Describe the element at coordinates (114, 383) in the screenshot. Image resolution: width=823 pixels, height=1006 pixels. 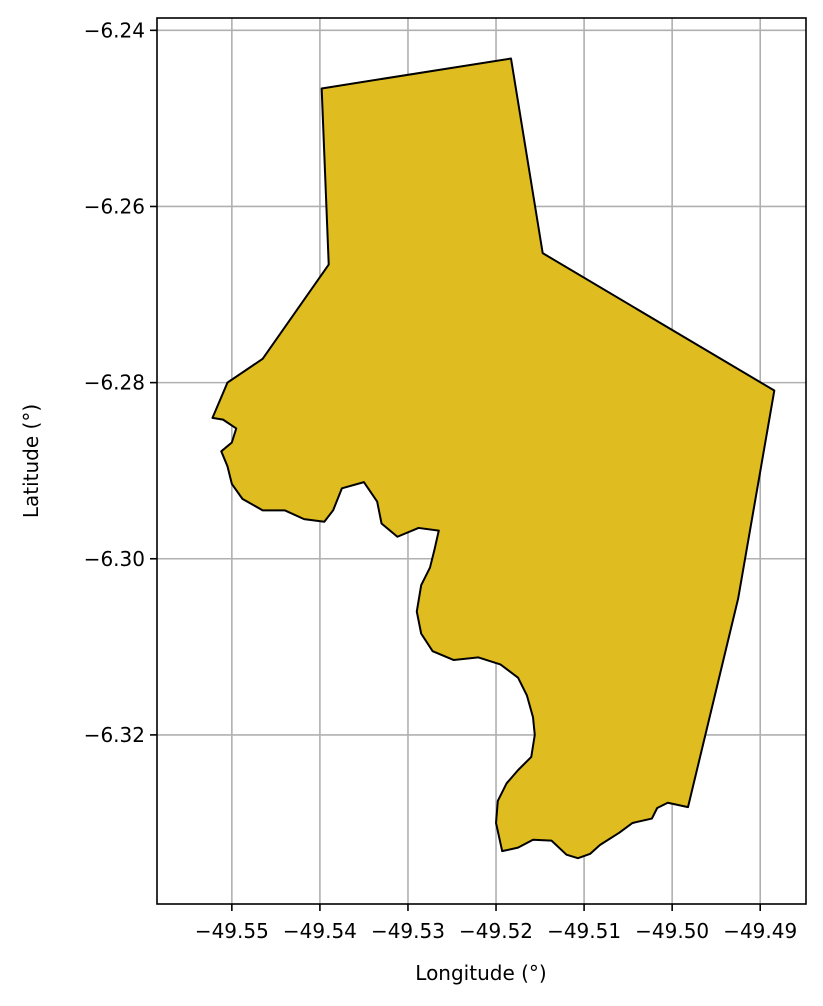
I see `y-tick-label: −6.28` at that location.